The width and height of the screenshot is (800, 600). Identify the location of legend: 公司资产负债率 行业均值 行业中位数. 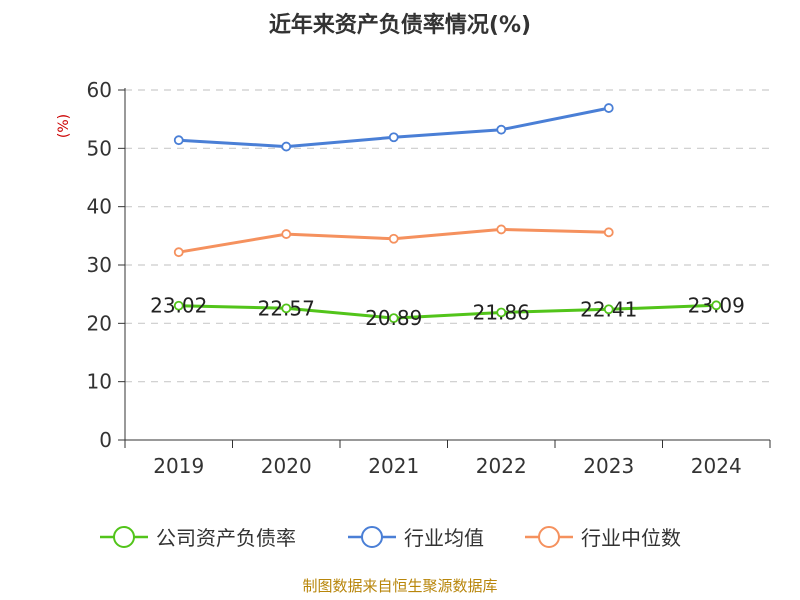
(390, 538).